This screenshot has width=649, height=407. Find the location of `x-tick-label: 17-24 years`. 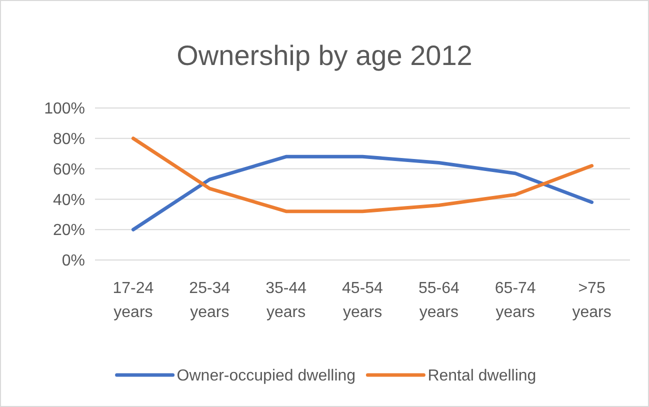

x-tick-label: 17-24 years is located at coordinates (133, 300).